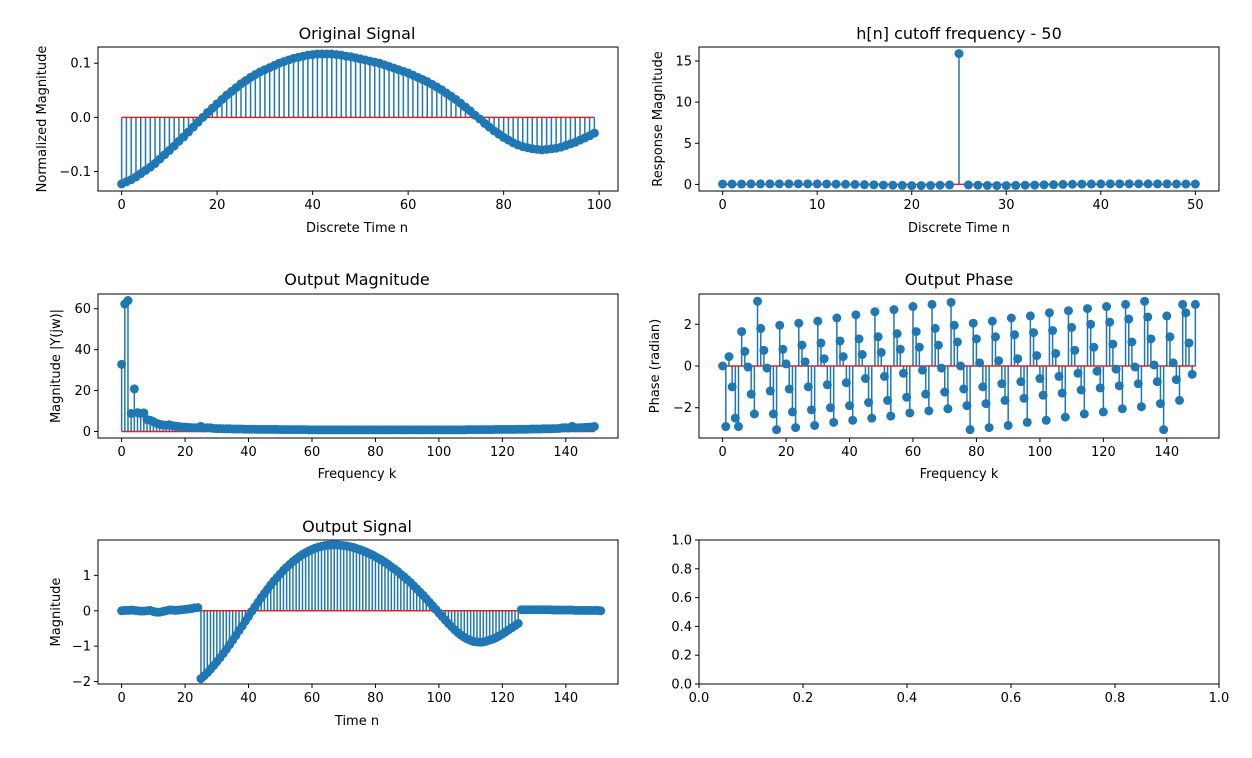 The width and height of the screenshot is (1252, 758). Describe the element at coordinates (1011, 698) in the screenshot. I see `x-tick-label: 0.6` at that location.